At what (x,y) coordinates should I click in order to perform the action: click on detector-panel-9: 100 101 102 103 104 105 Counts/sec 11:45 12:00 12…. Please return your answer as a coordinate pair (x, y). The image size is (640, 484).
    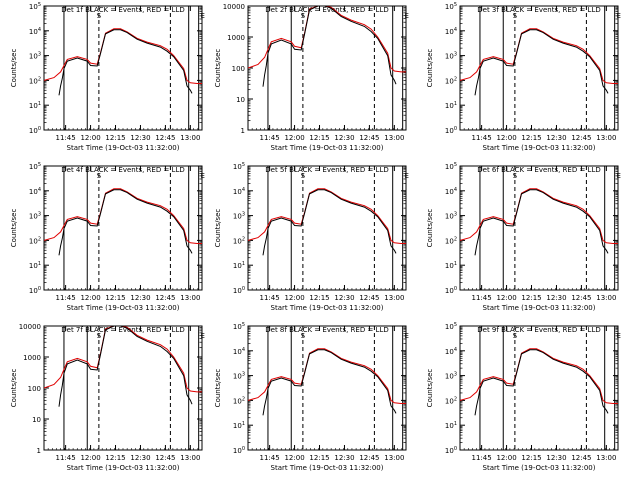
    Looking at the image, I should click on (523, 397).